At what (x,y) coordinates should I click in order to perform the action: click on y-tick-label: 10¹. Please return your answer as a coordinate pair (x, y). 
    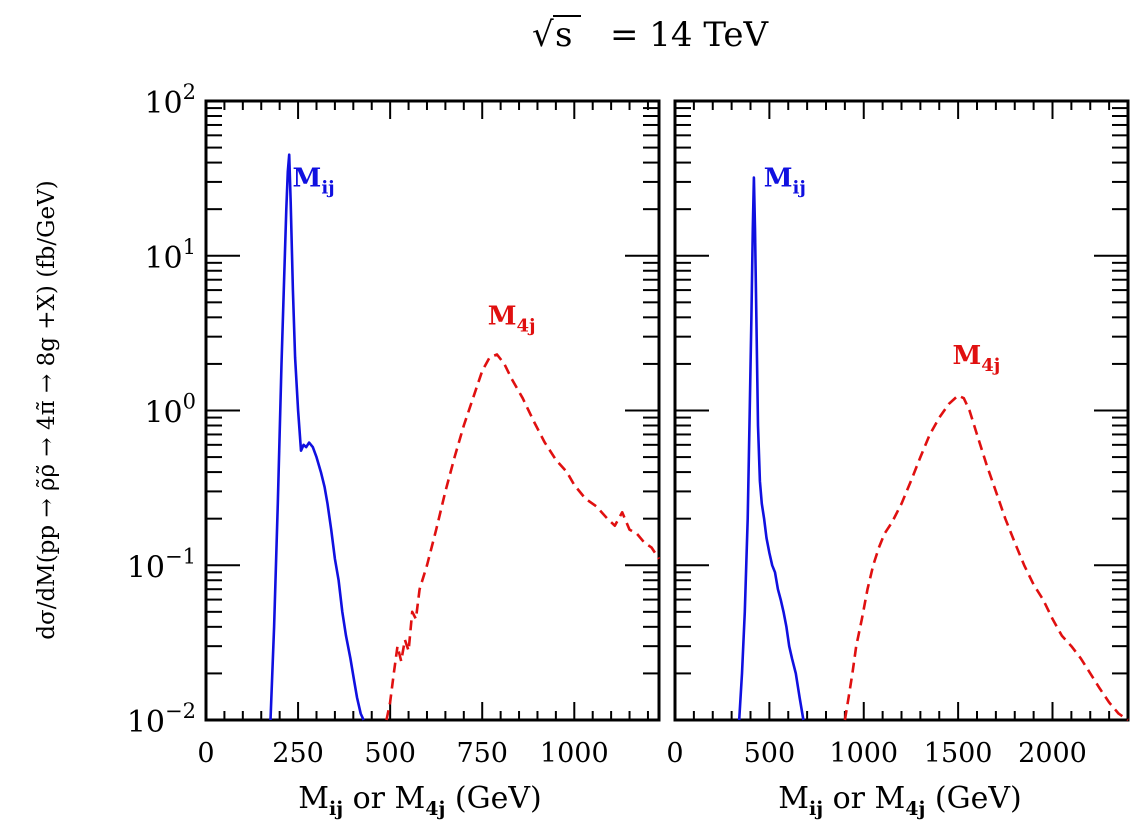
    Looking at the image, I should click on (170, 255).